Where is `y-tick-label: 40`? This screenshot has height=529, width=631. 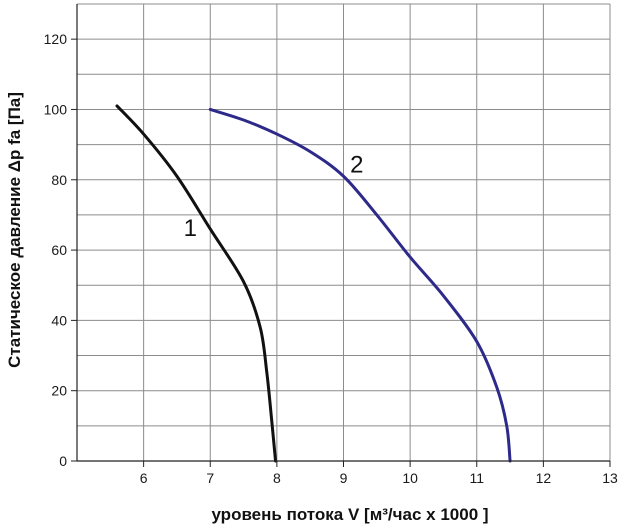 y-tick-label: 40 is located at coordinates (59, 320).